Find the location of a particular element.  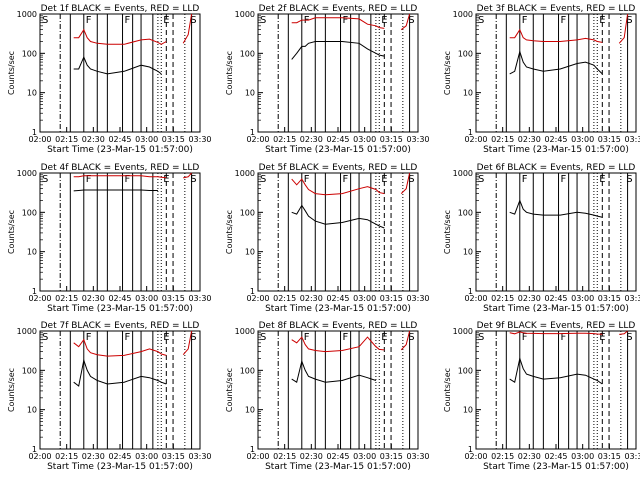

annotation-6-0: S is located at coordinates (481, 179).